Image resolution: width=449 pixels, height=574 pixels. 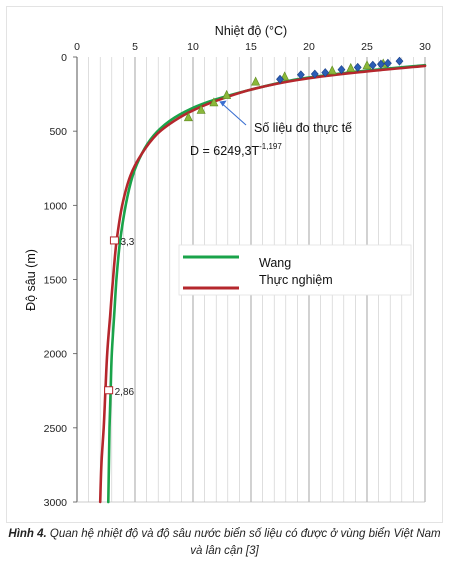 What do you see at coordinates (56, 429) in the screenshot?
I see `y-tick-label: 2500` at bounding box center [56, 429].